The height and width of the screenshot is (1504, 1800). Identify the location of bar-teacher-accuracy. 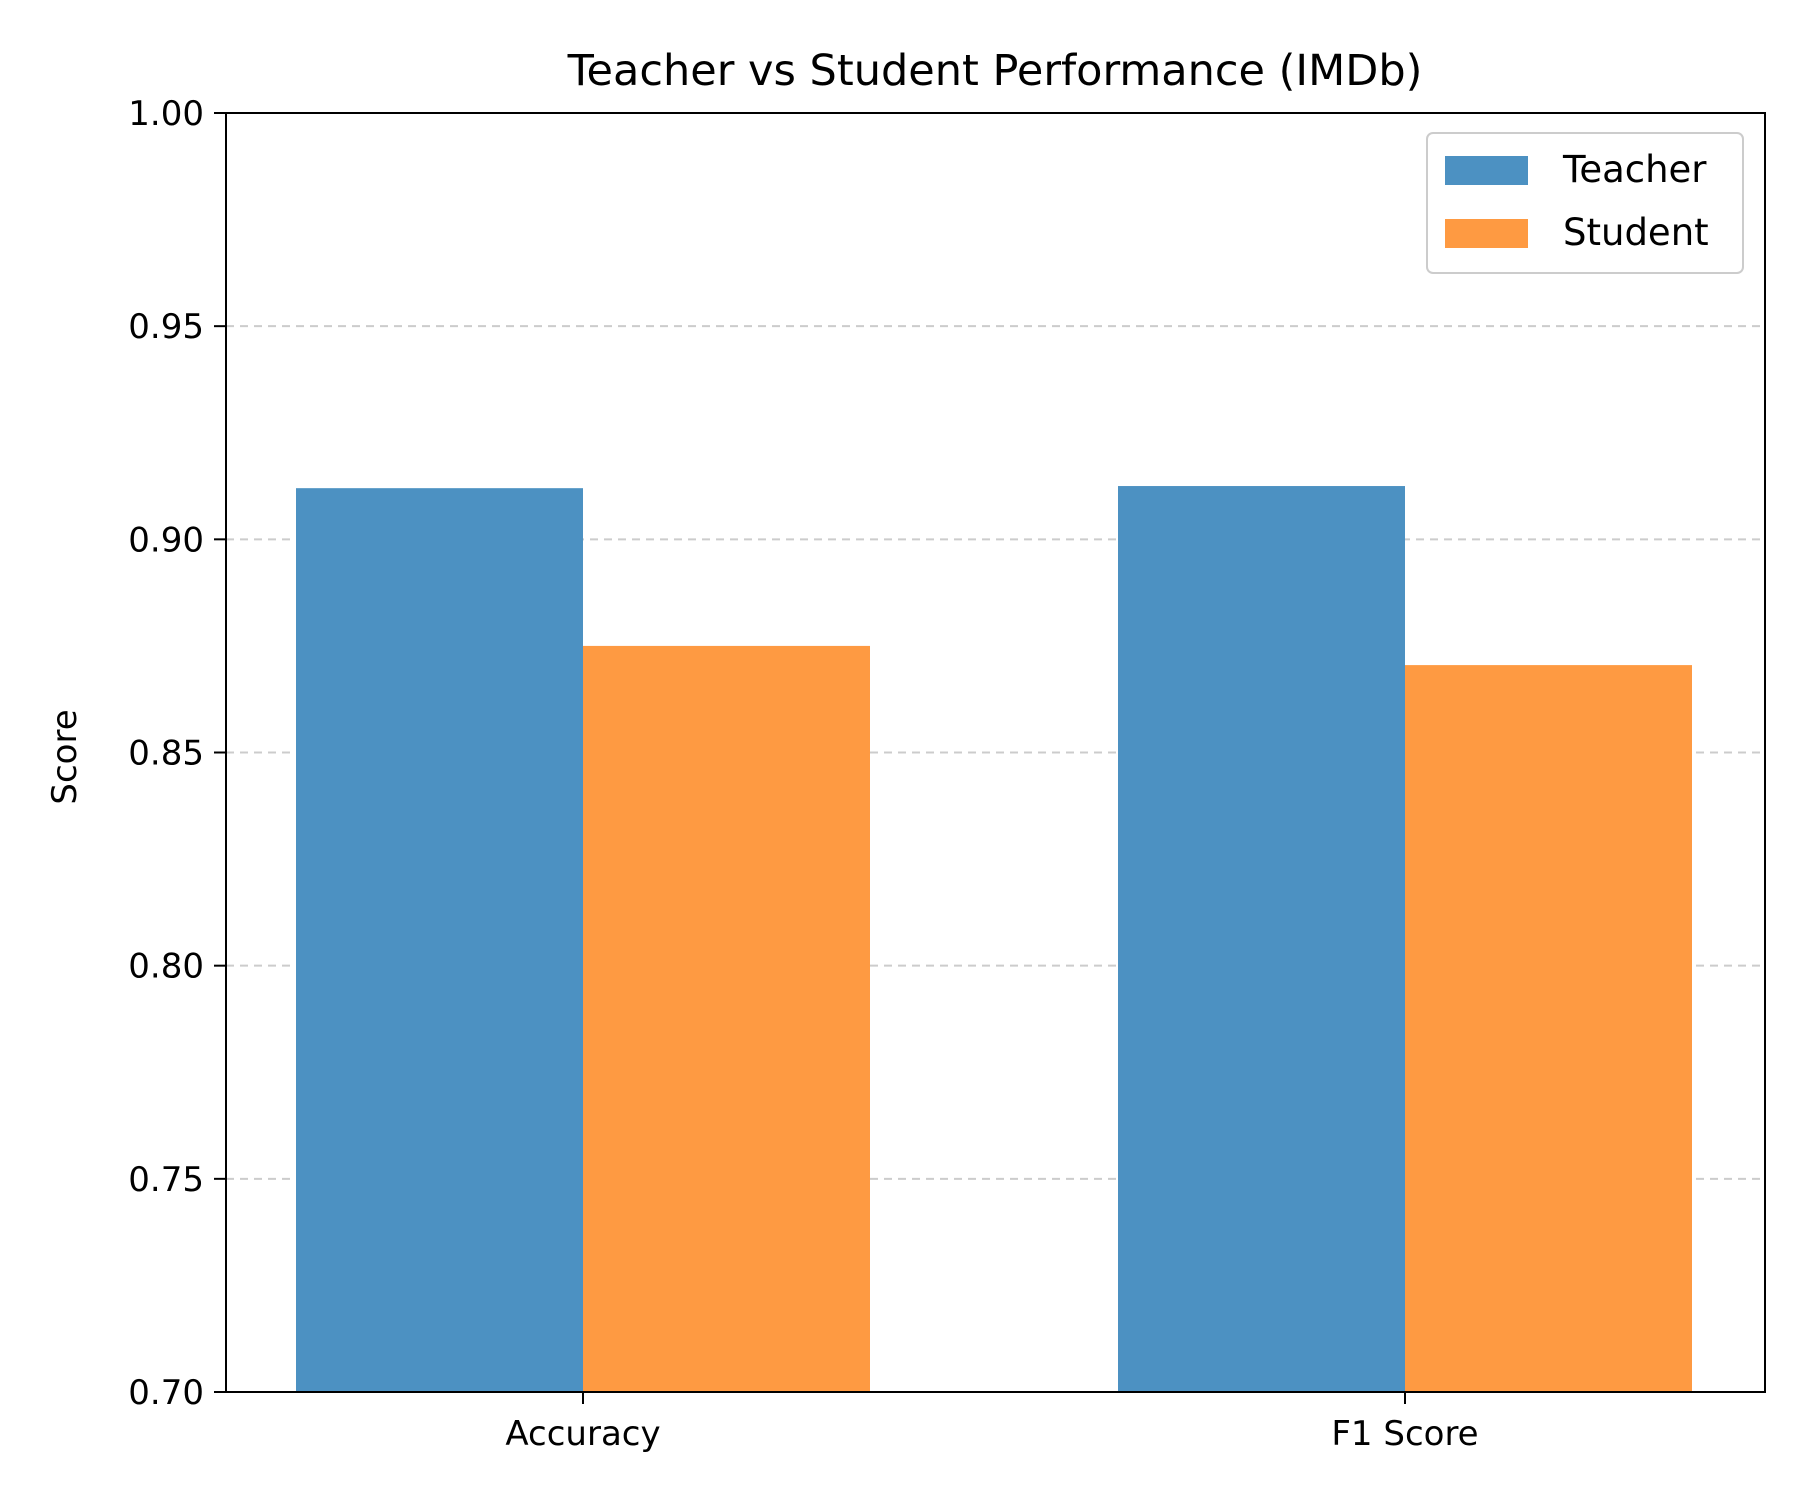
(439, 940).